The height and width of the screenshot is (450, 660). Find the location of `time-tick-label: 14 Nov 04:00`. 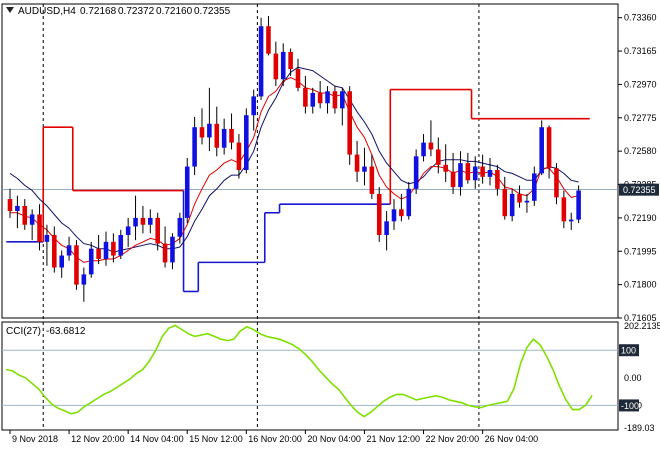

time-tick-label: 14 Nov 04:00 is located at coordinates (157, 439).